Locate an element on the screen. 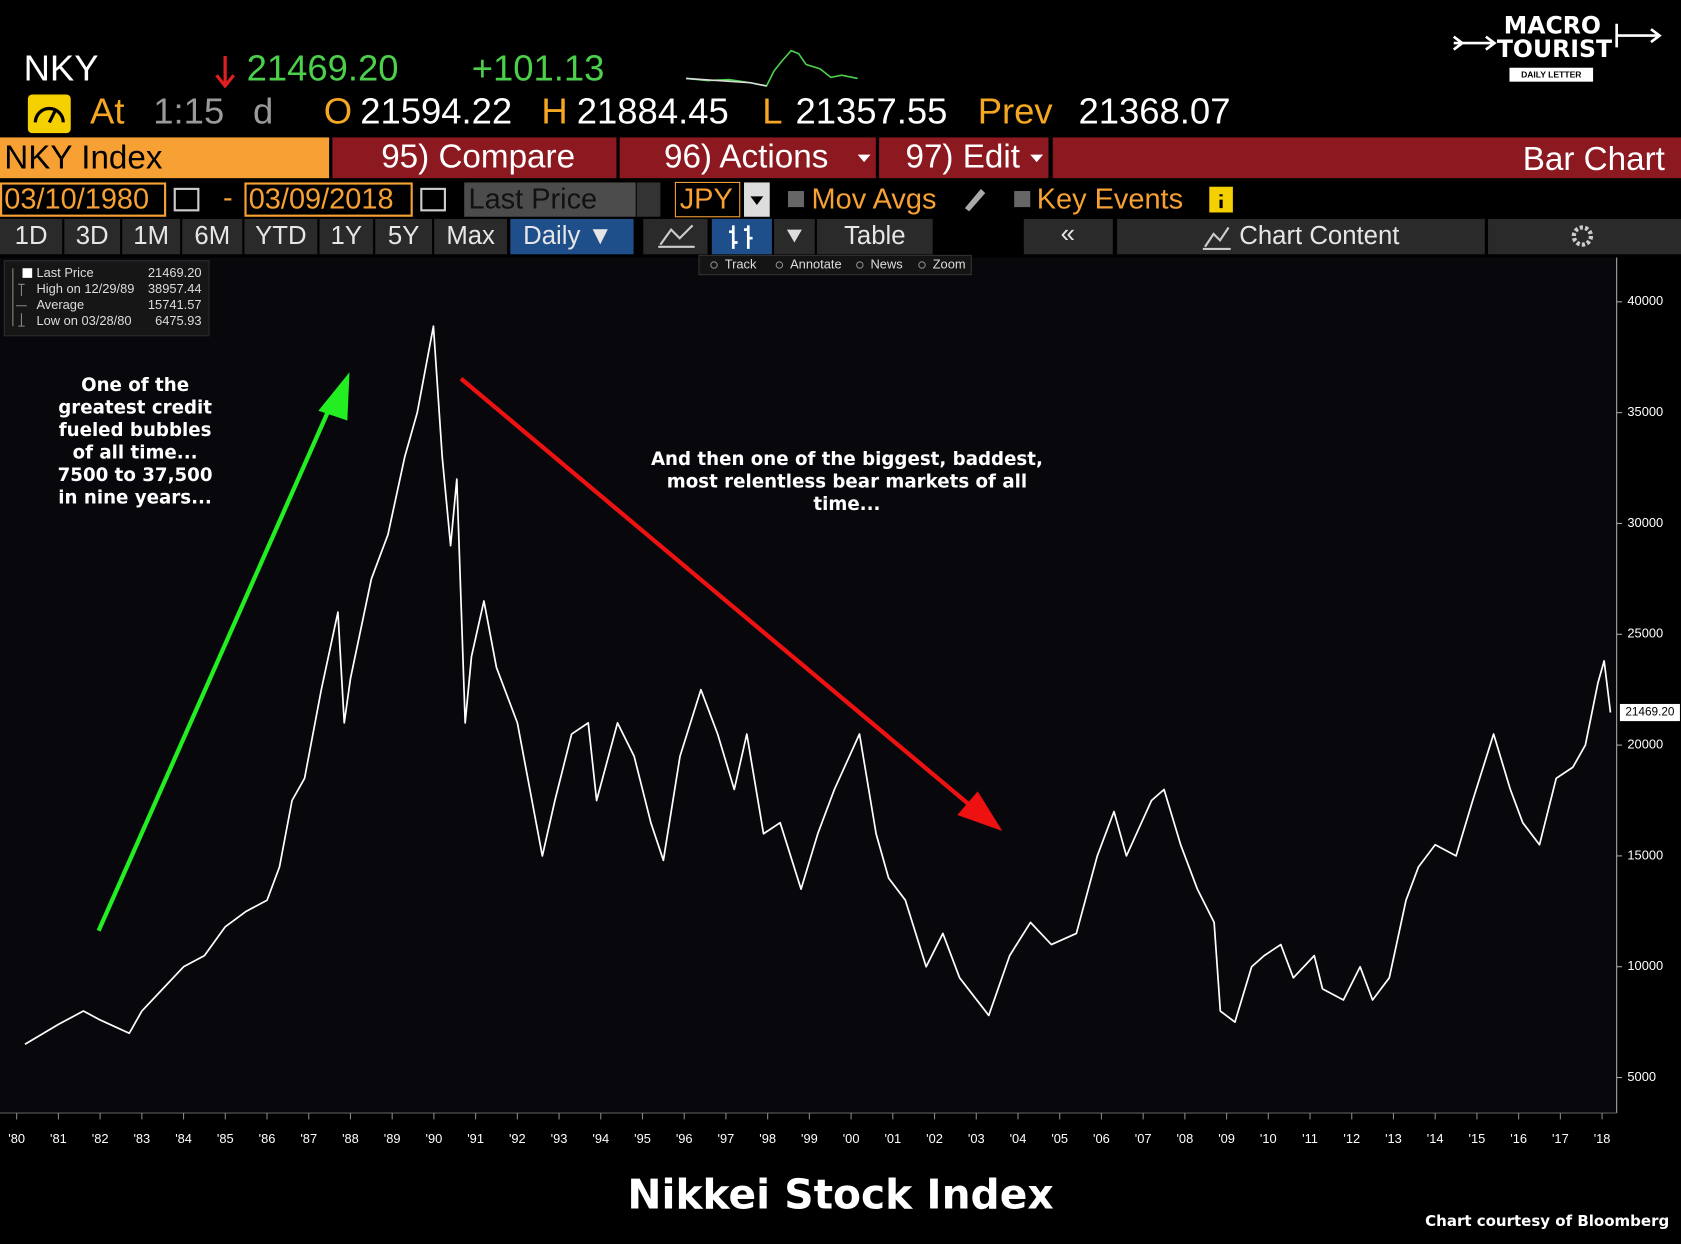 The image size is (1681, 1244). currency: JPY is located at coordinates (706, 199).